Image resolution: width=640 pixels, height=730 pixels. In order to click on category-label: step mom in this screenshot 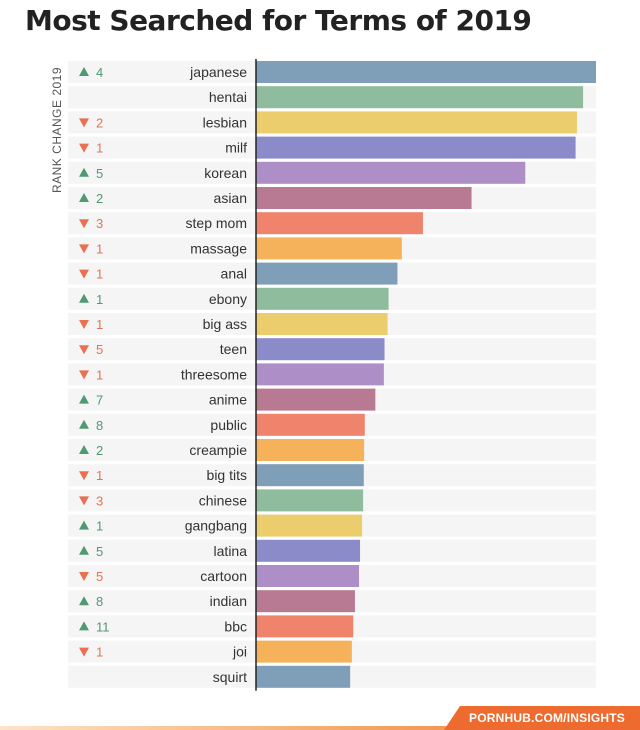, I will do `click(216, 223)`.